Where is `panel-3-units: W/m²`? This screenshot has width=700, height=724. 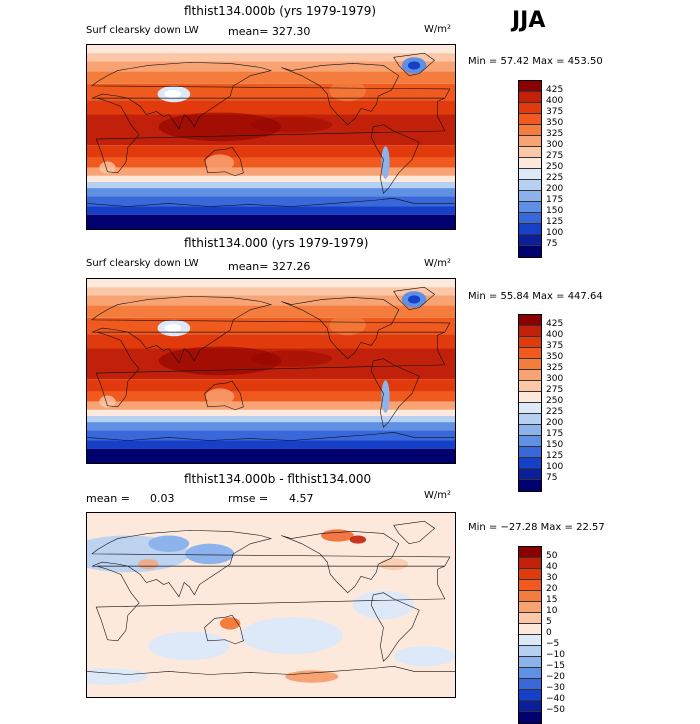
panel-3-units: W/m² is located at coordinates (438, 495).